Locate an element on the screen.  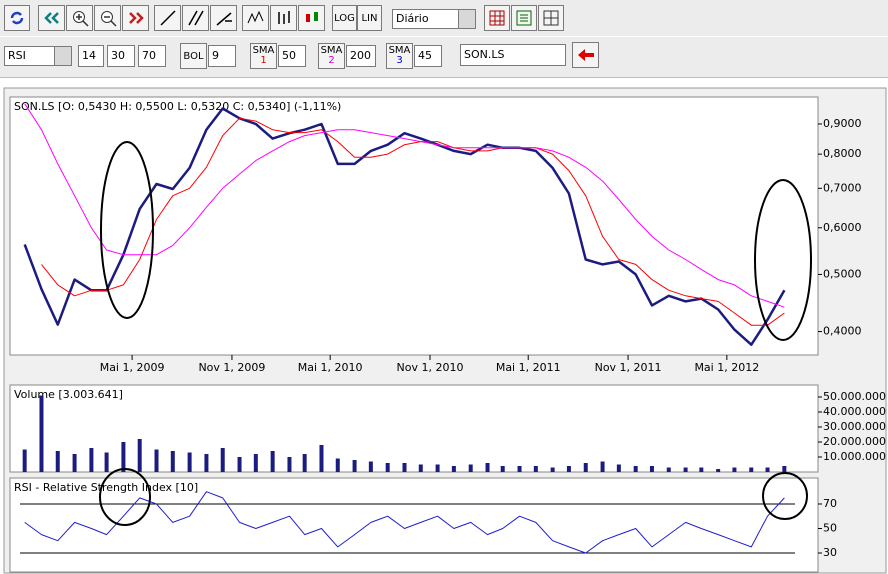
sma-button: SMA 3 is located at coordinates (399, 56).